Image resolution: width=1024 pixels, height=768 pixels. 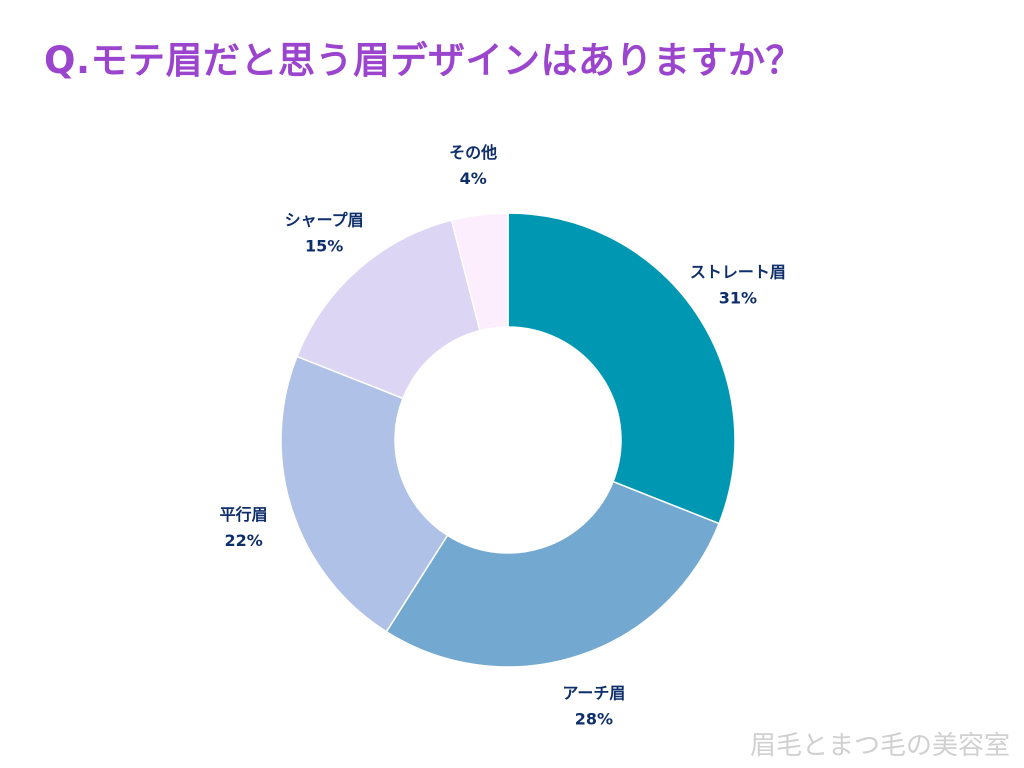 What do you see at coordinates (473, 165) in the screenshot?
I see `slice-label-4: その他 4%` at bounding box center [473, 165].